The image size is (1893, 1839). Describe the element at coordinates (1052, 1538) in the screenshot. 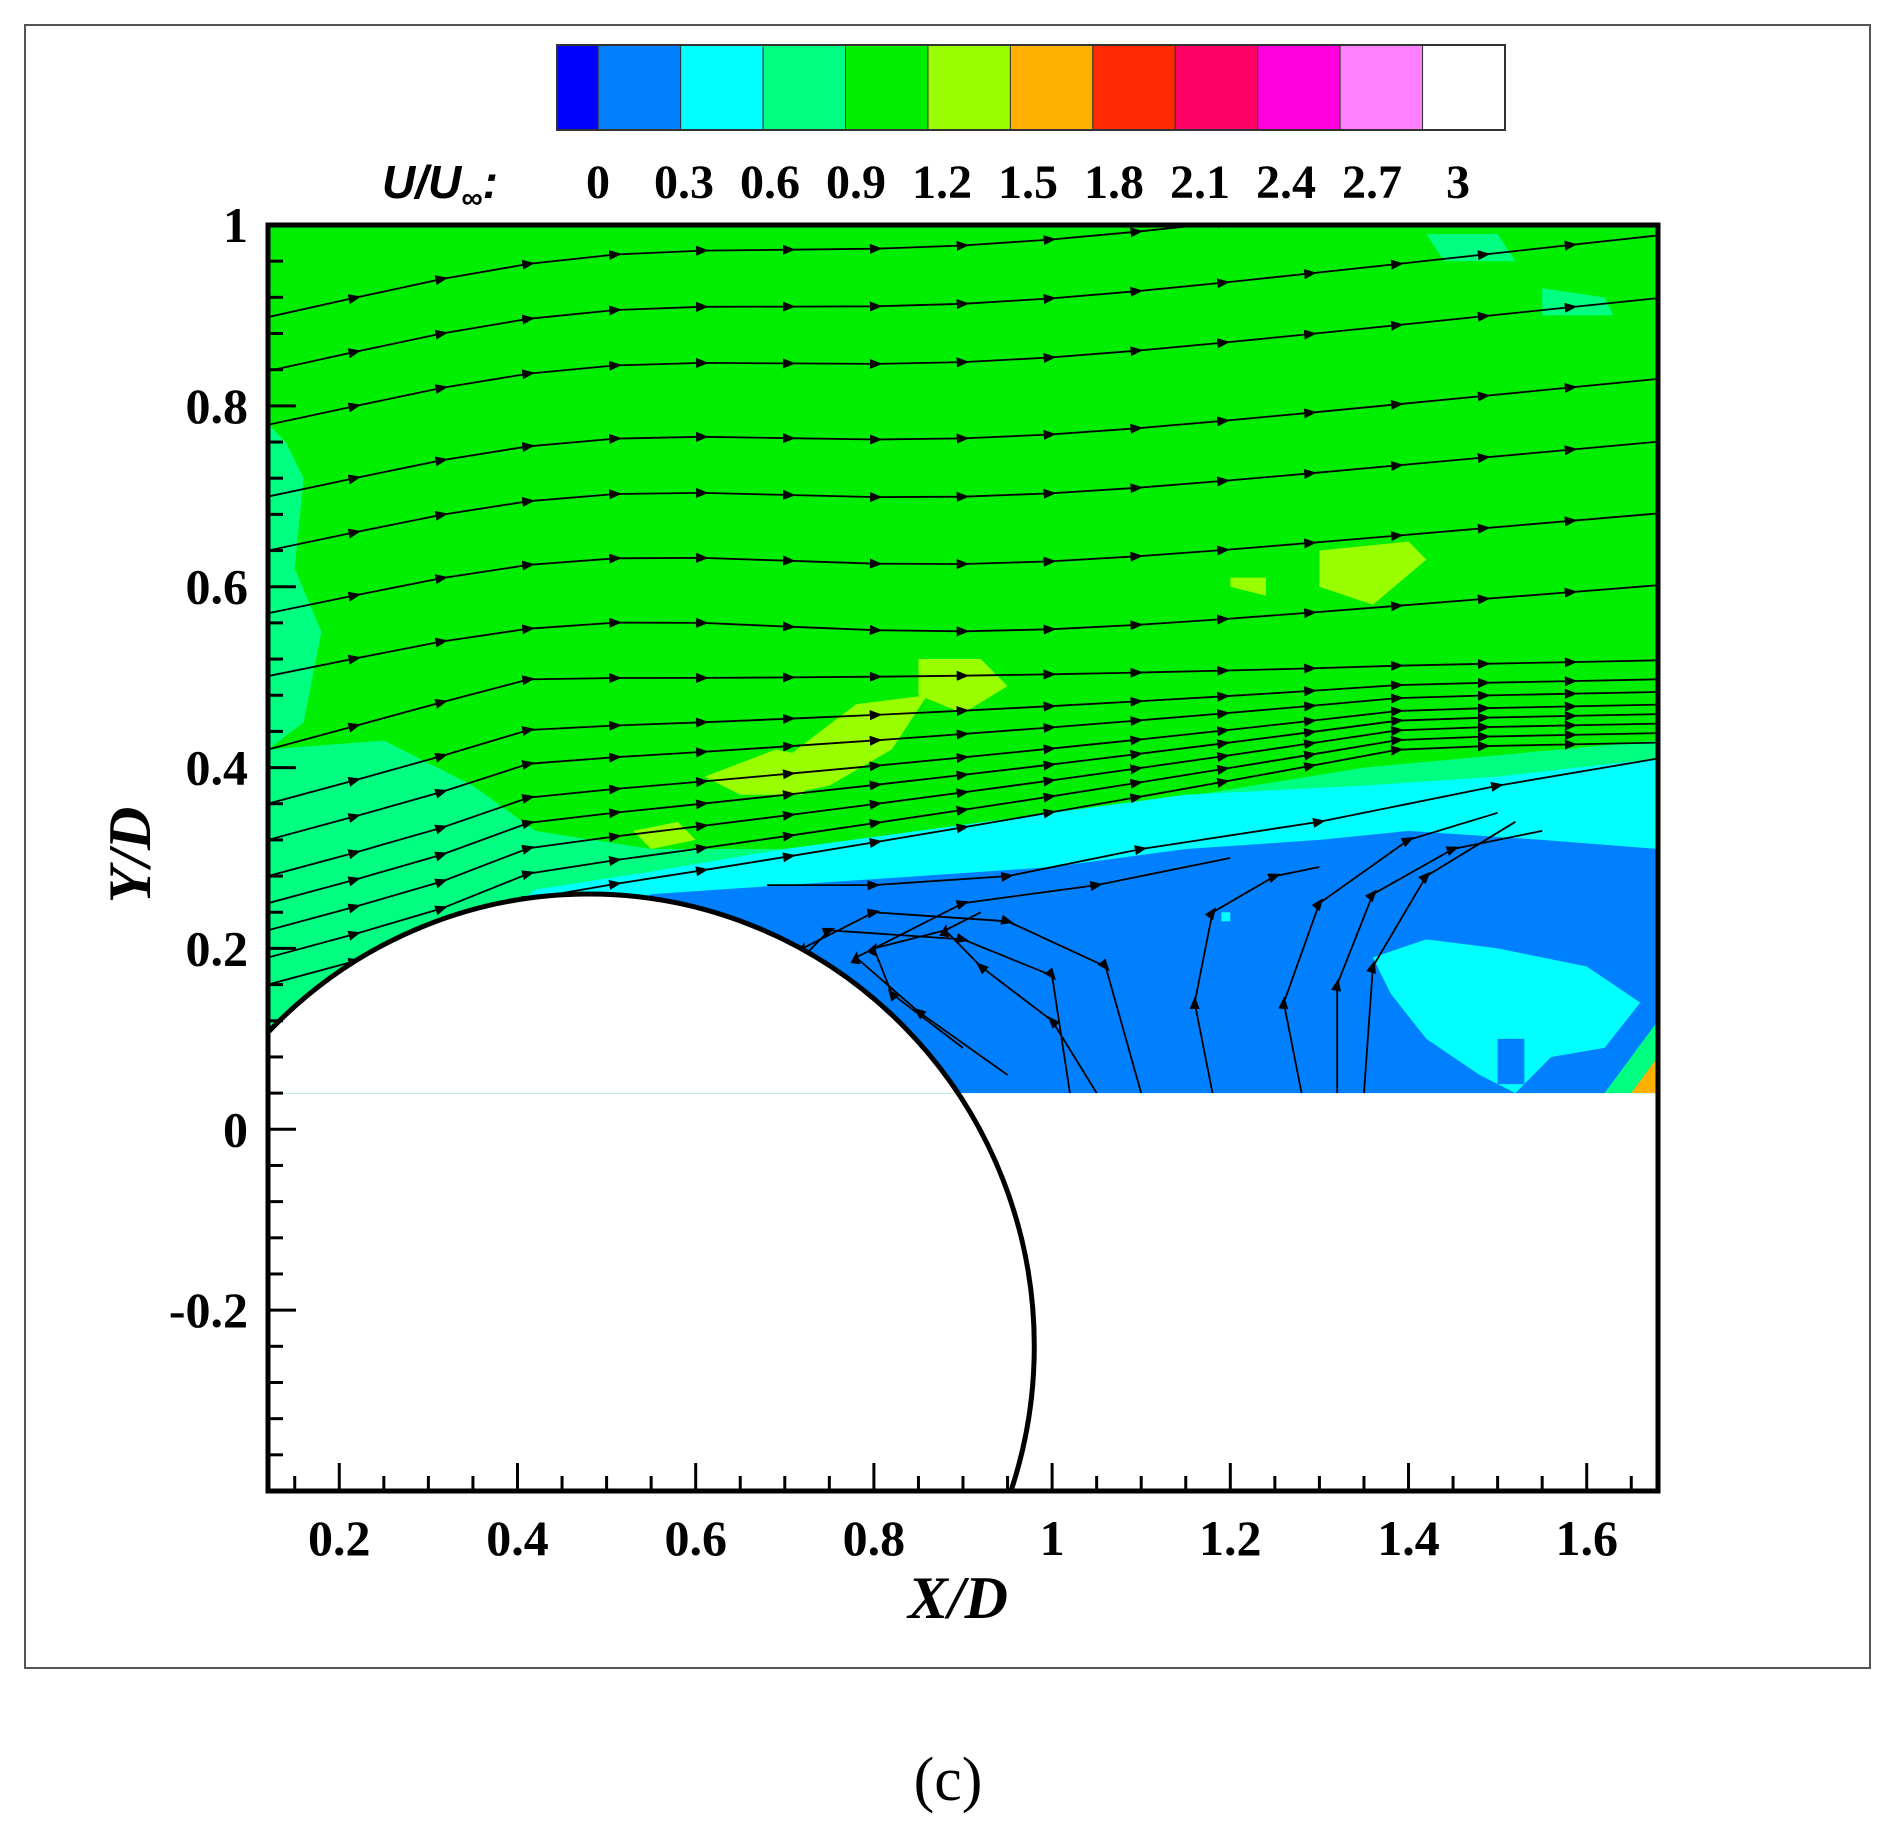

I see `x-tick-label: 1` at that location.